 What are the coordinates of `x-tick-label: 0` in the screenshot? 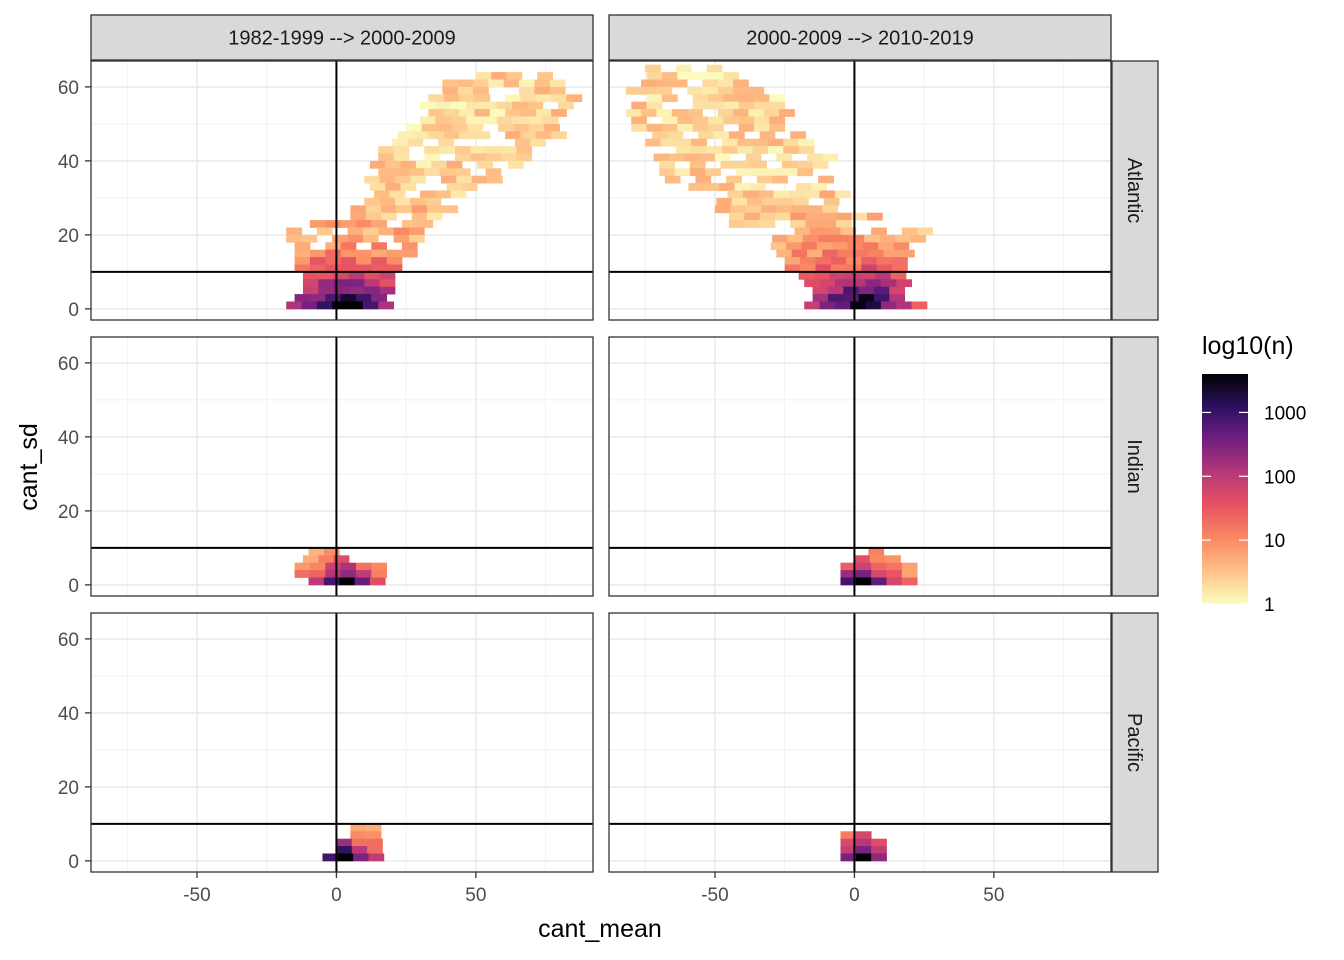 It's located at (336, 895).